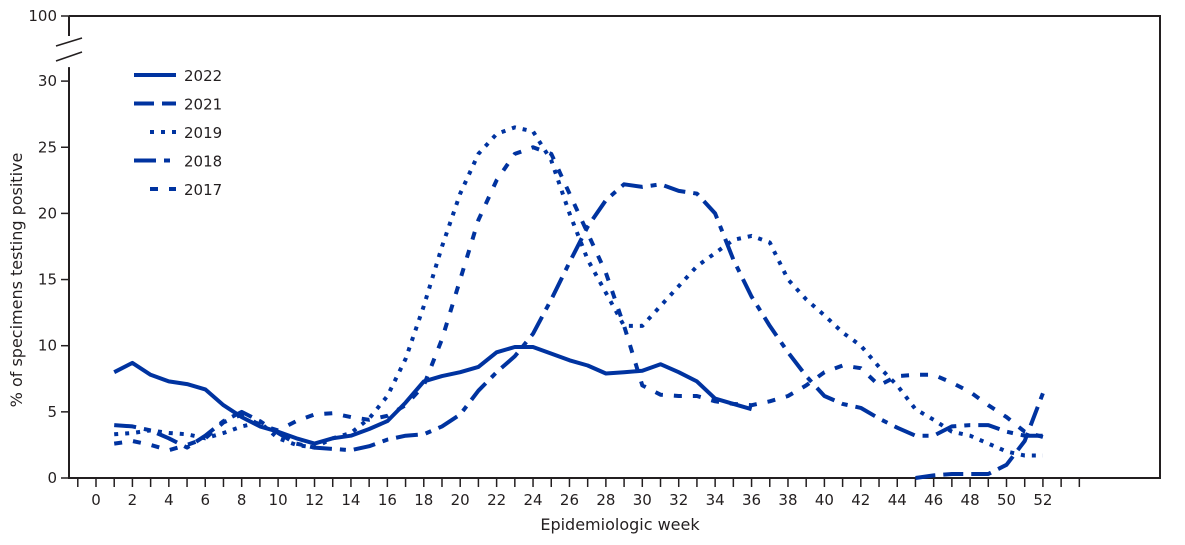  Describe the element at coordinates (496, 500) in the screenshot. I see `x-tick-label: 22` at that location.